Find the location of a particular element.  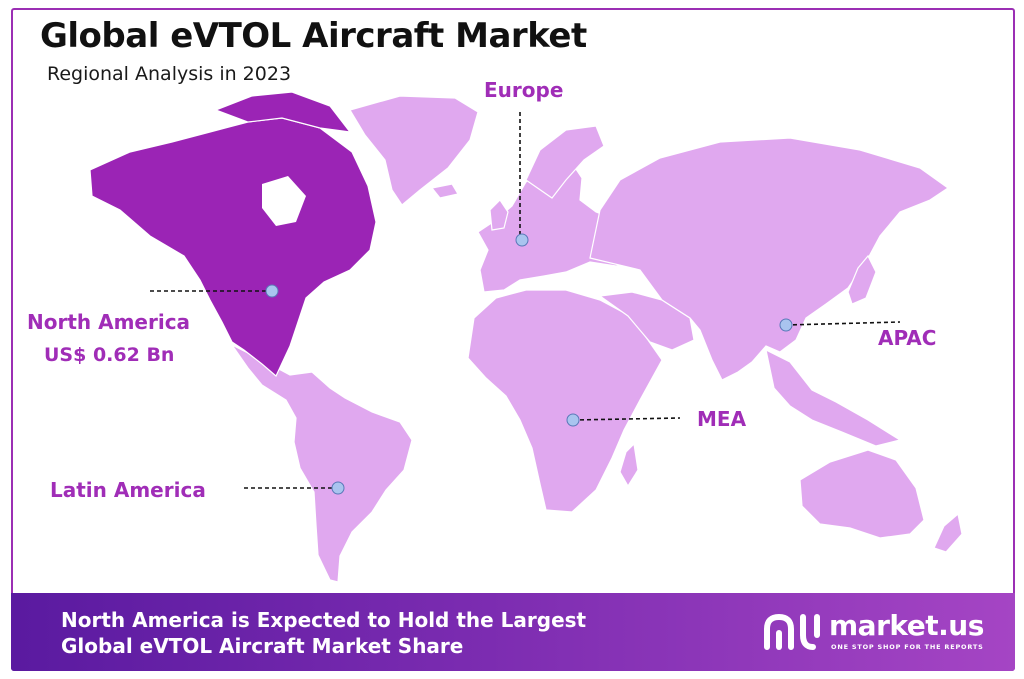

australia is located at coordinates (862, 494).